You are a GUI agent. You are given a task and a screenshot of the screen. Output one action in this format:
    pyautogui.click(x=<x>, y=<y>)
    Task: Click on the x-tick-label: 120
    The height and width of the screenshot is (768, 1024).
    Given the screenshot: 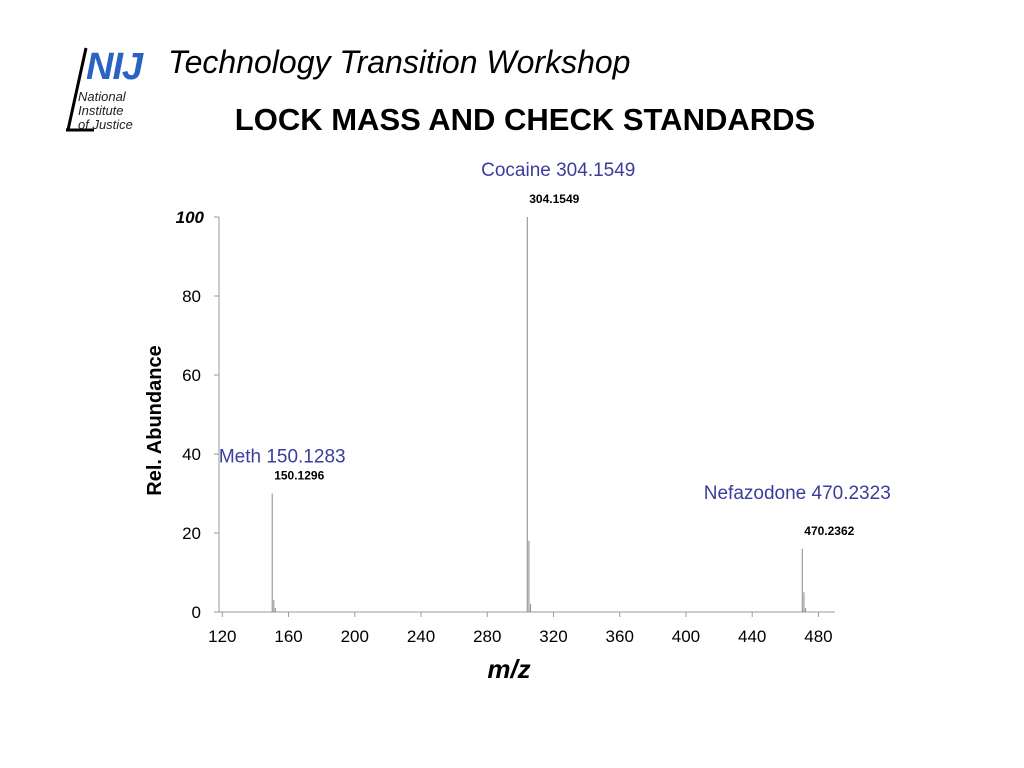 What is the action you would take?
    pyautogui.click(x=222, y=636)
    